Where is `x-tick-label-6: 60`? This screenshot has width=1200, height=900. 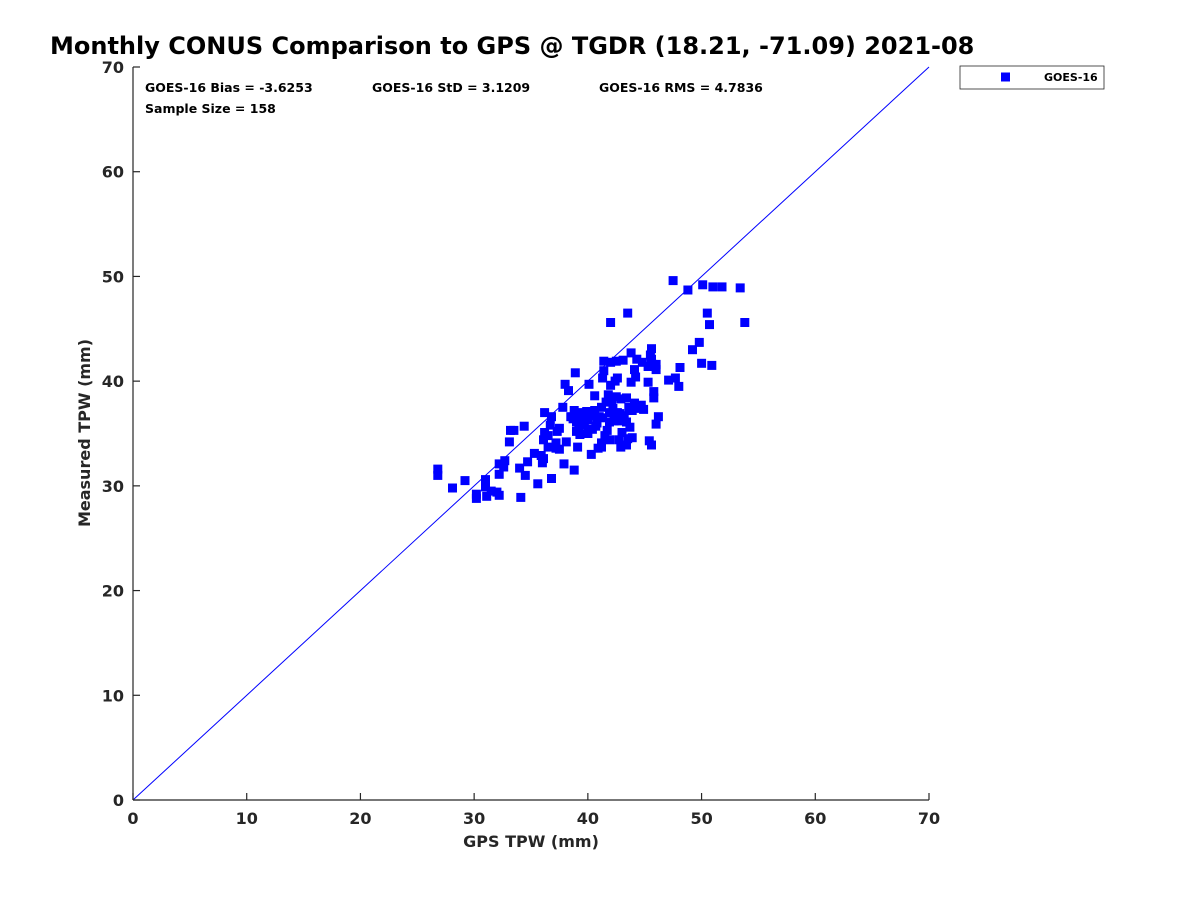
x-tick-label-6: 60 is located at coordinates (815, 818).